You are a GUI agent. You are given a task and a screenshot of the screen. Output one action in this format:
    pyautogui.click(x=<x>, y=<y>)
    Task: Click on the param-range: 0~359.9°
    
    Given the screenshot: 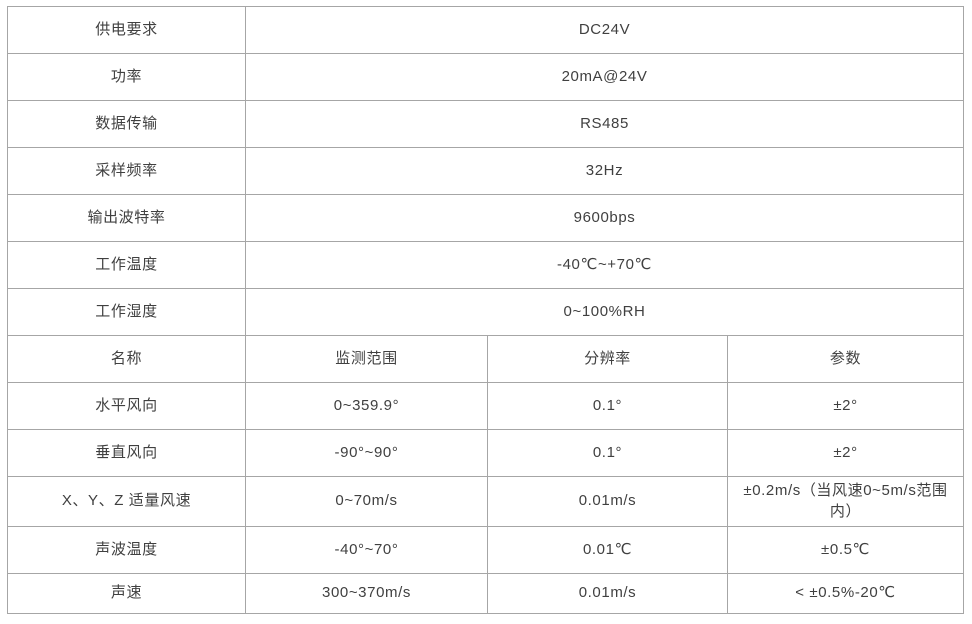 What is the action you would take?
    pyautogui.click(x=366, y=406)
    